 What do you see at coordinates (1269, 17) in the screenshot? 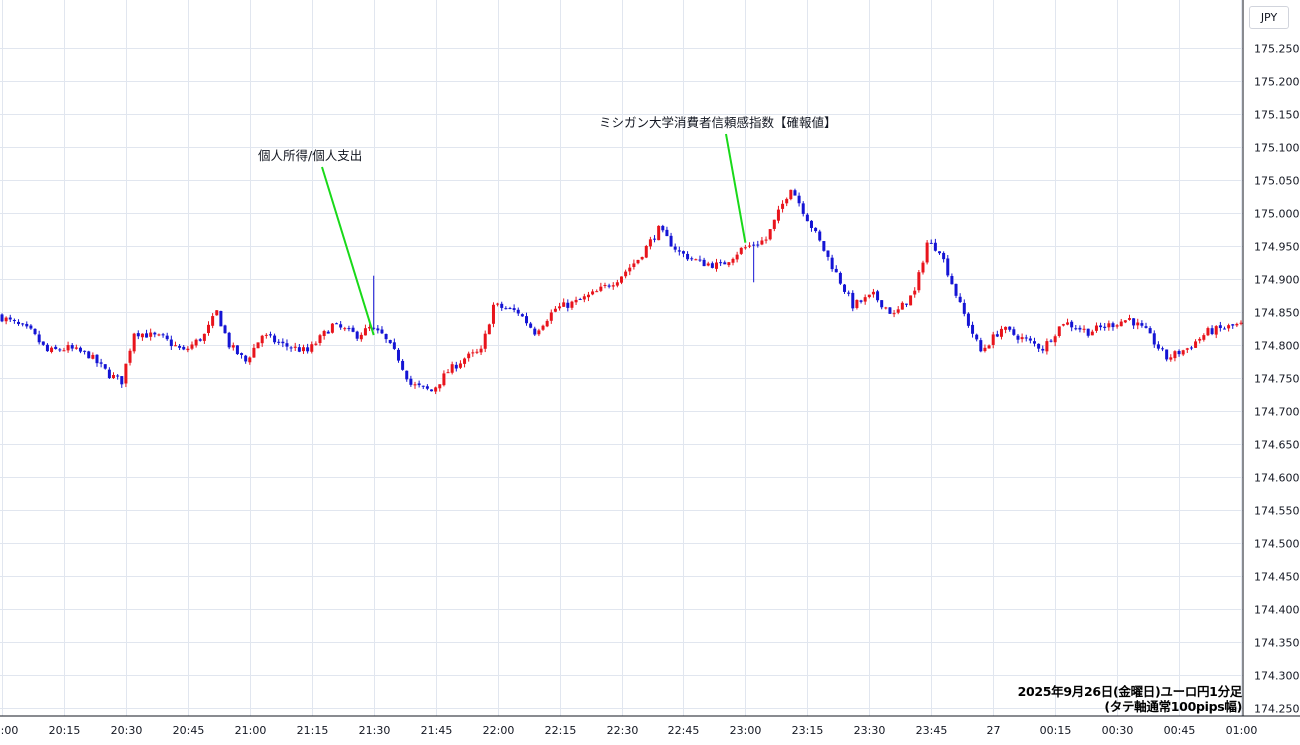
I see `currency-button: JPY` at bounding box center [1269, 17].